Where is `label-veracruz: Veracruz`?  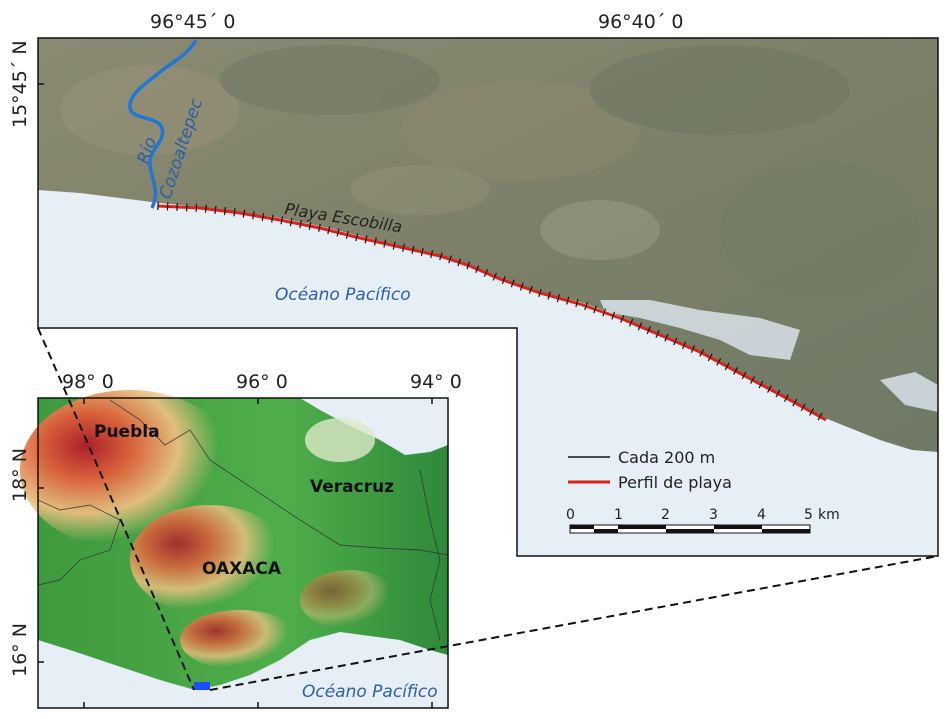
label-veracruz: Veracruz is located at coordinates (352, 487).